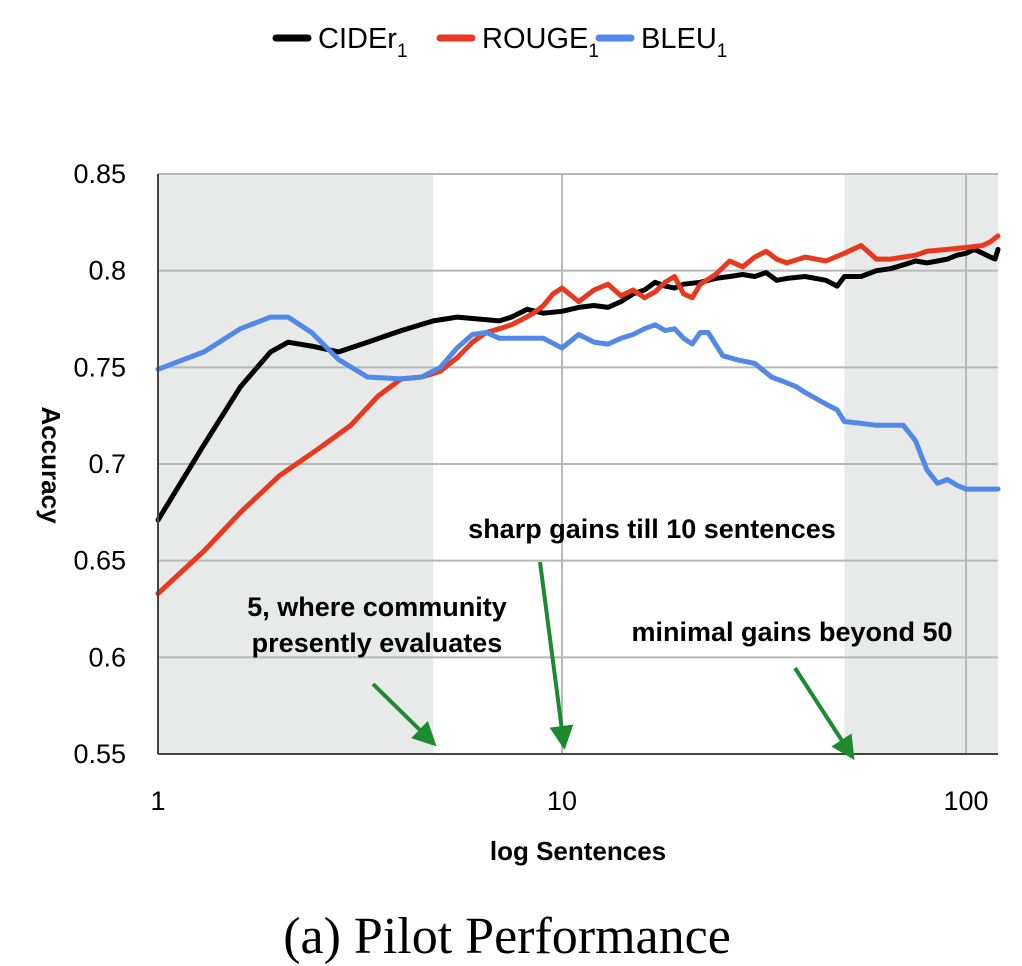  Describe the element at coordinates (363, 42) in the screenshot. I see `legend-label-cider: CIDEr1` at that location.